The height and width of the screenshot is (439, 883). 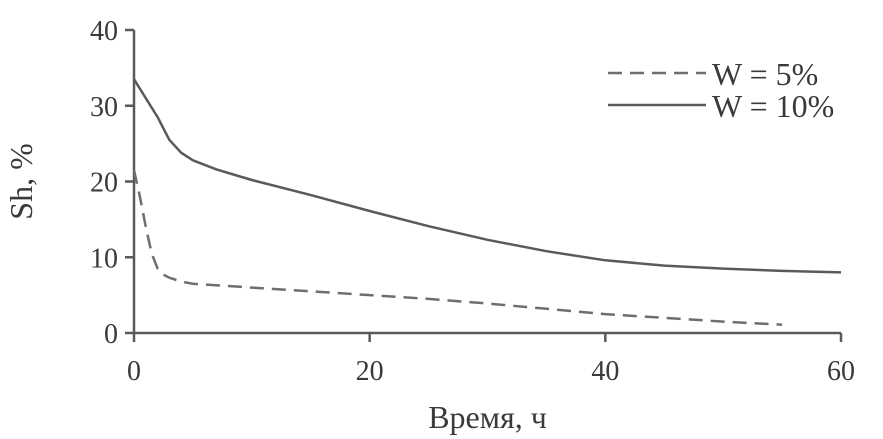 What do you see at coordinates (370, 371) in the screenshot?
I see `x-tick-label: 20` at bounding box center [370, 371].